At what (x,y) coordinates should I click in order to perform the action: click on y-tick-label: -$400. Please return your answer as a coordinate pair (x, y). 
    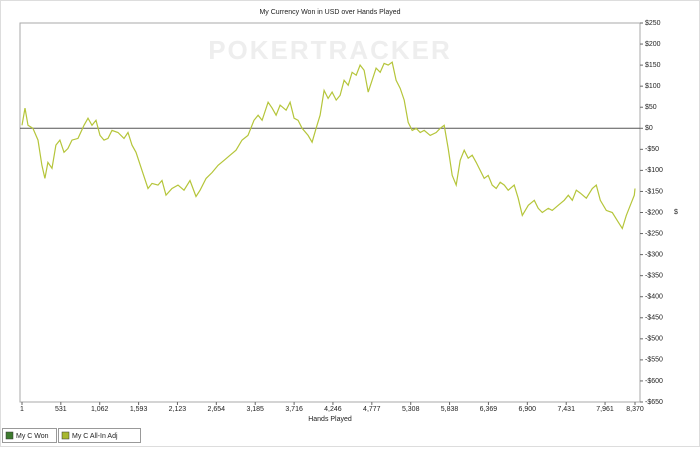
    Looking at the image, I should click on (654, 297).